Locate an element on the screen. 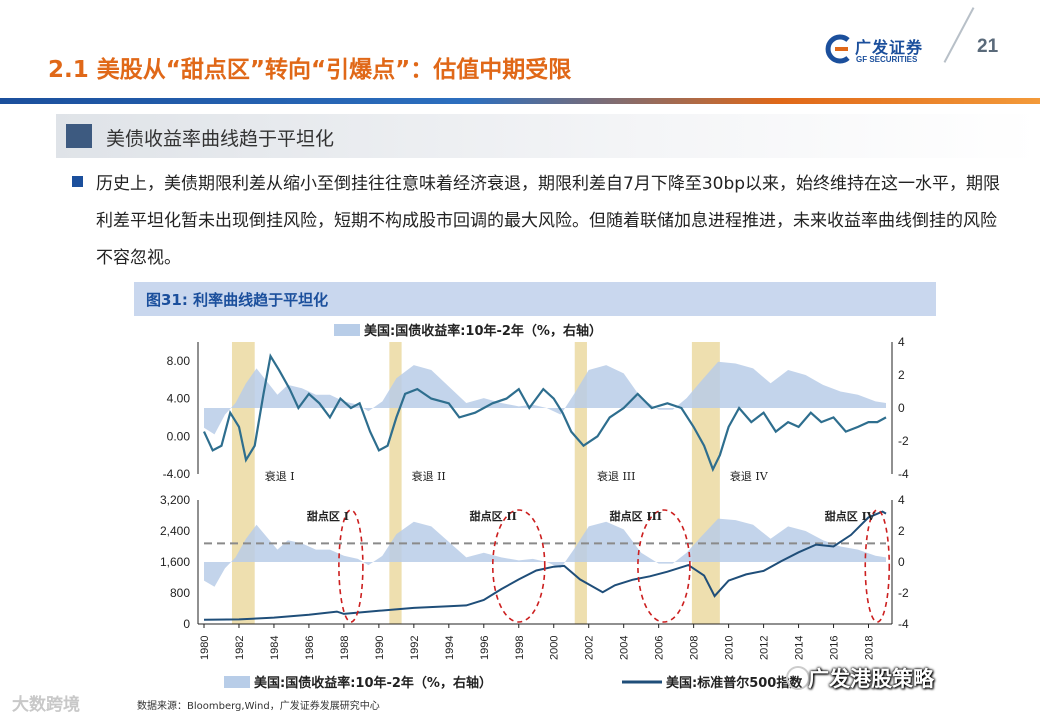 The width and height of the screenshot is (1040, 720). figure-title: 图31: 利率曲线趋于平坦化 is located at coordinates (237, 300).